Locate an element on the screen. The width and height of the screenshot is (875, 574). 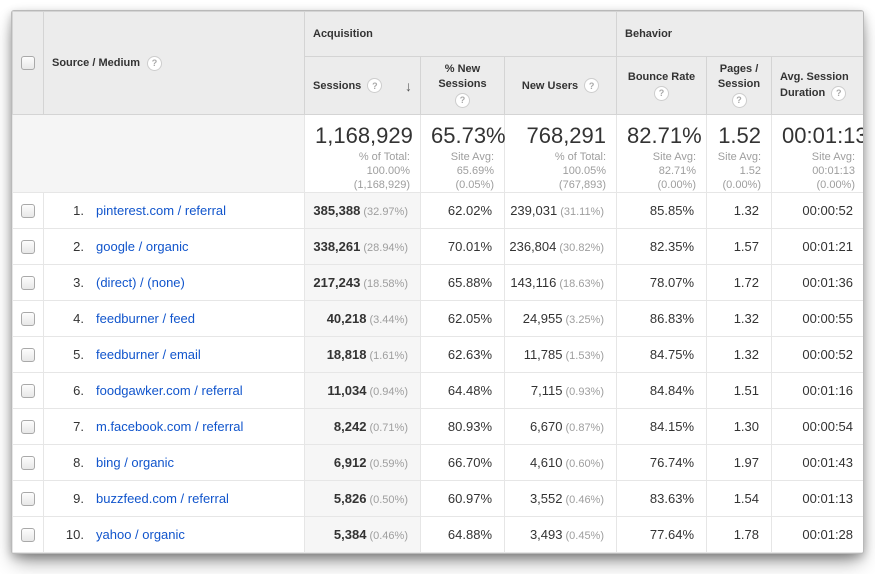
new-sessions-cell: 64.88% is located at coordinates (462, 534).